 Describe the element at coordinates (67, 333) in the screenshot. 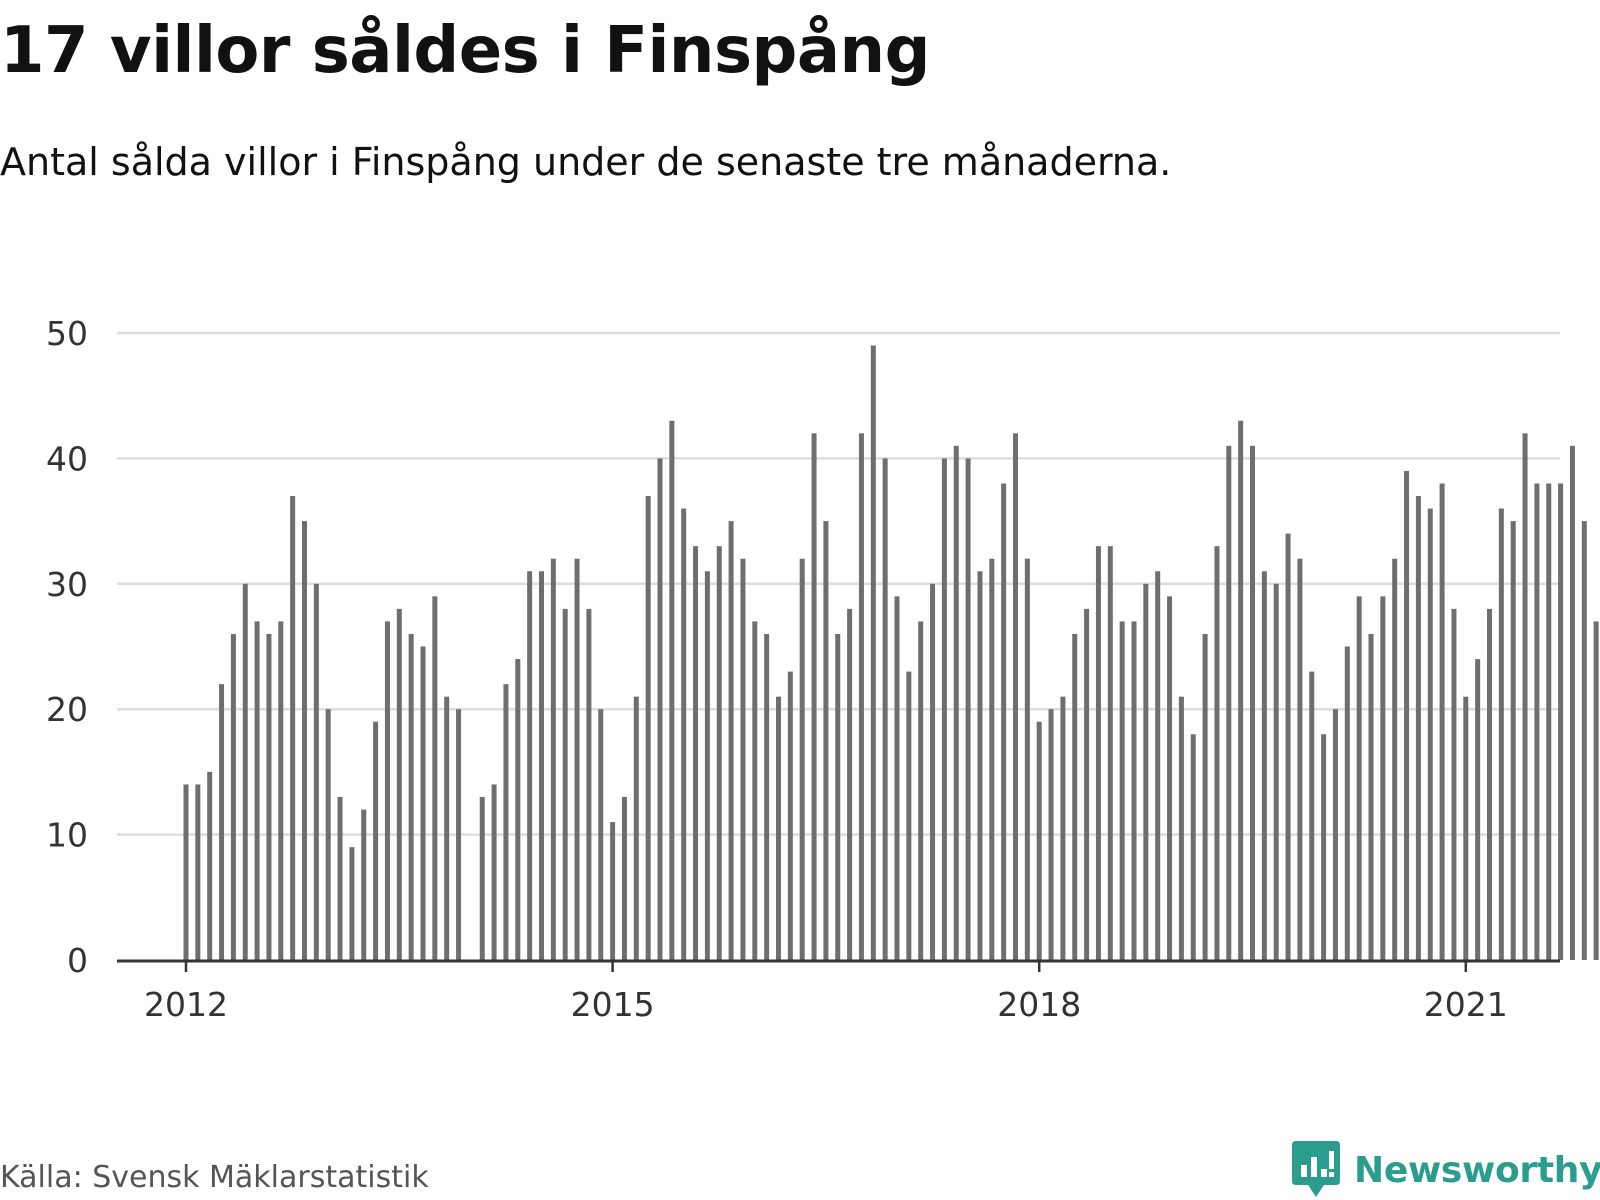

I see `y-tick-label: 50` at that location.